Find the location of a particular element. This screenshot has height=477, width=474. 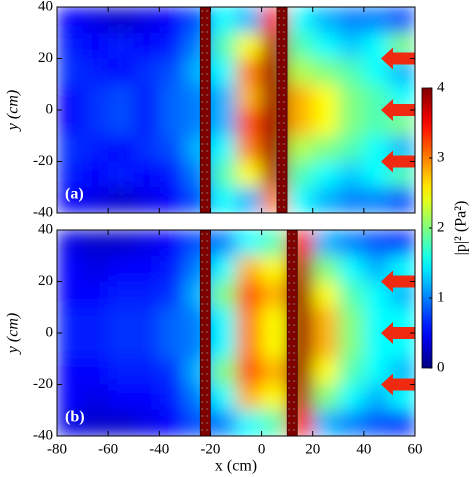

barrier is located at coordinates (282, 110).